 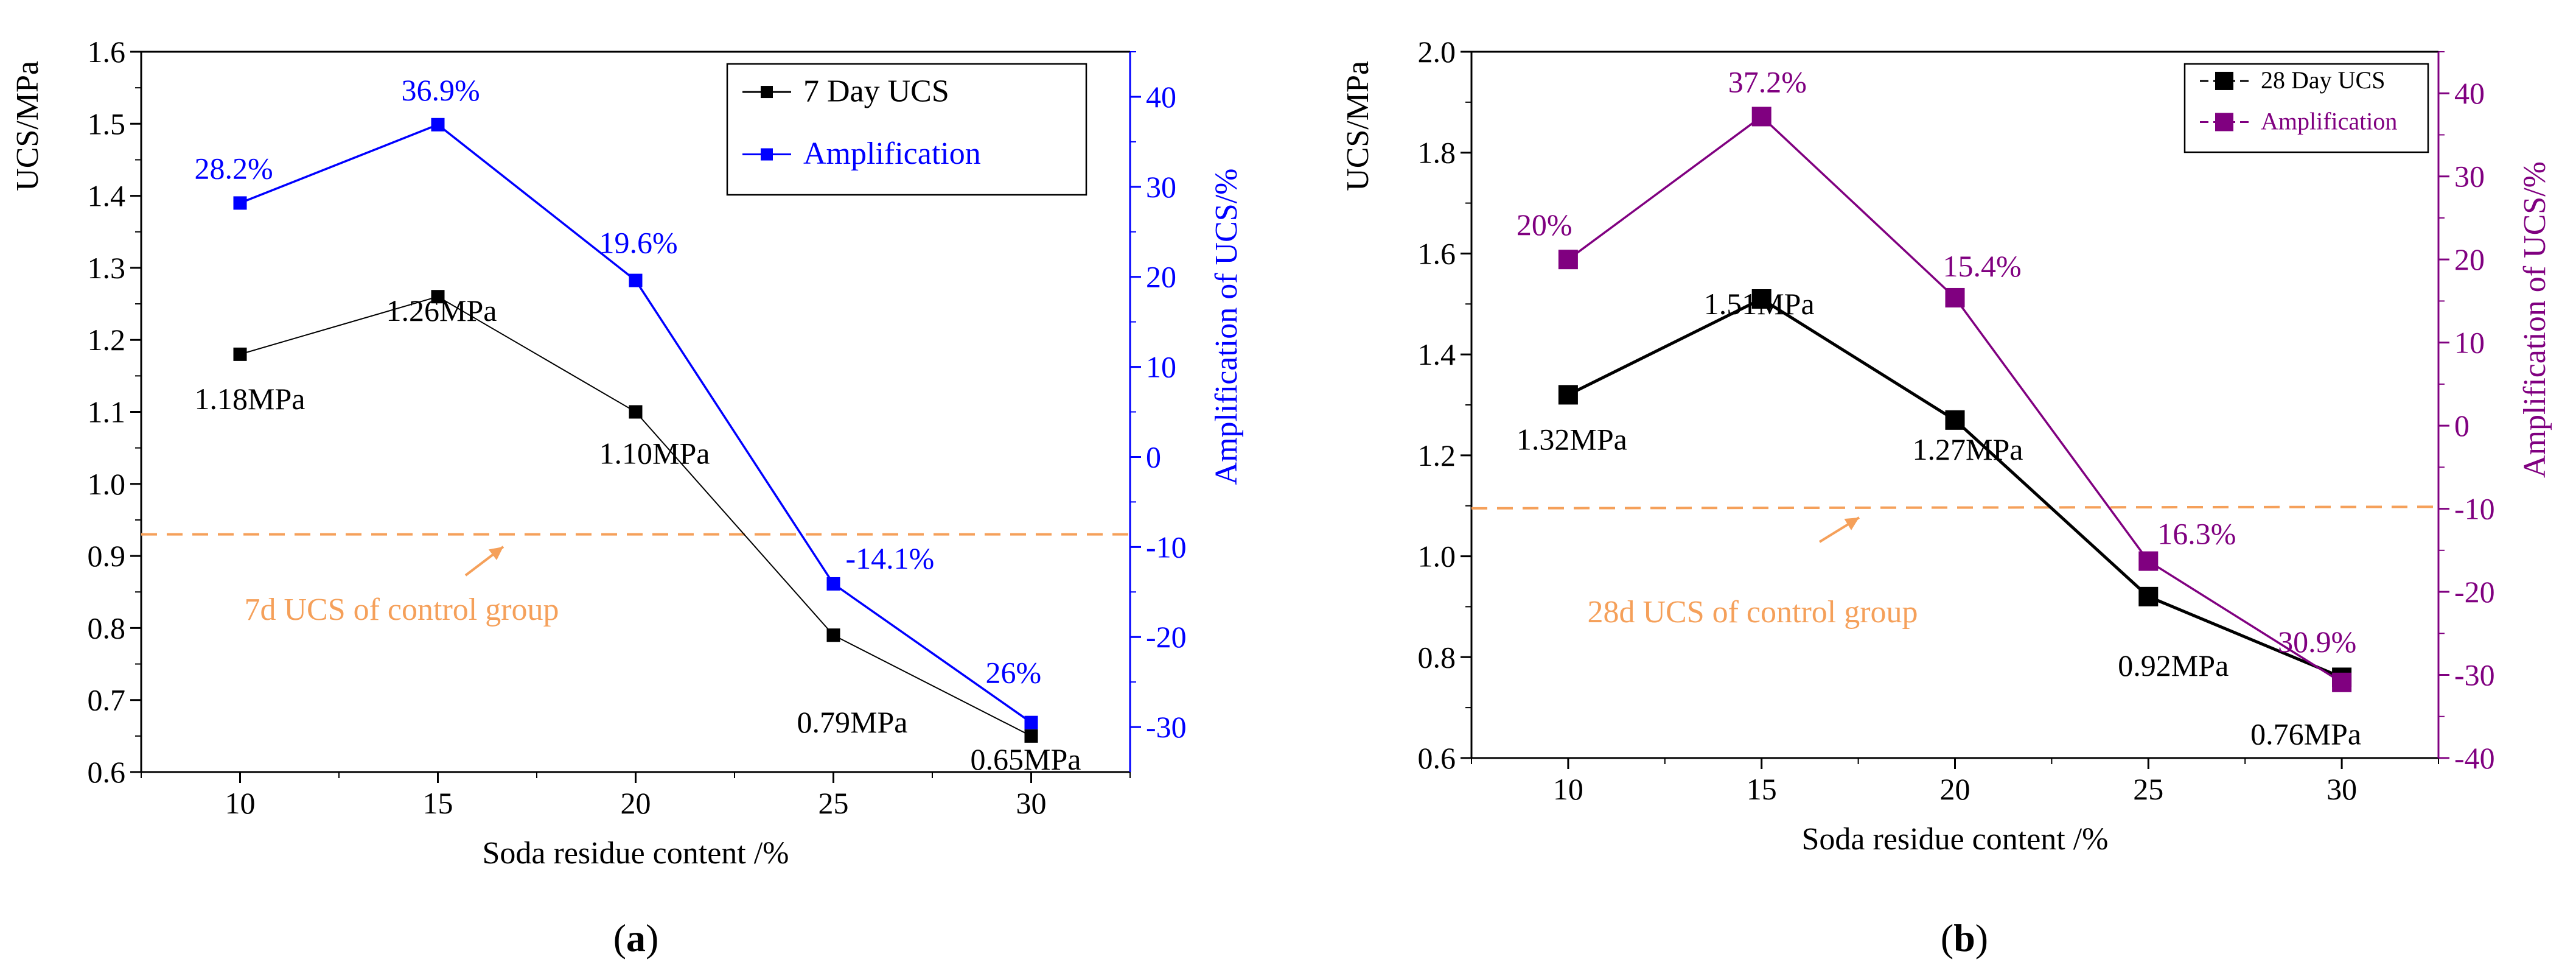 I want to click on y-tick-label: 1.4, so click(x=107, y=196).